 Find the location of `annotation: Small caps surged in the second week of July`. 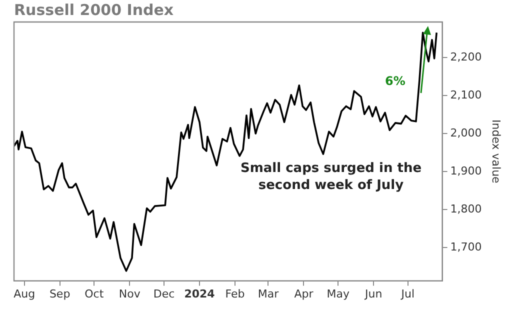

annotation: Small caps surged in the second week of July is located at coordinates (331, 177).